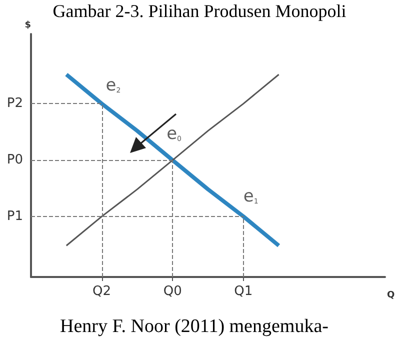 This screenshot has width=399, height=356. What do you see at coordinates (391, 295) in the screenshot?
I see `x-axis-title: Q` at bounding box center [391, 295].